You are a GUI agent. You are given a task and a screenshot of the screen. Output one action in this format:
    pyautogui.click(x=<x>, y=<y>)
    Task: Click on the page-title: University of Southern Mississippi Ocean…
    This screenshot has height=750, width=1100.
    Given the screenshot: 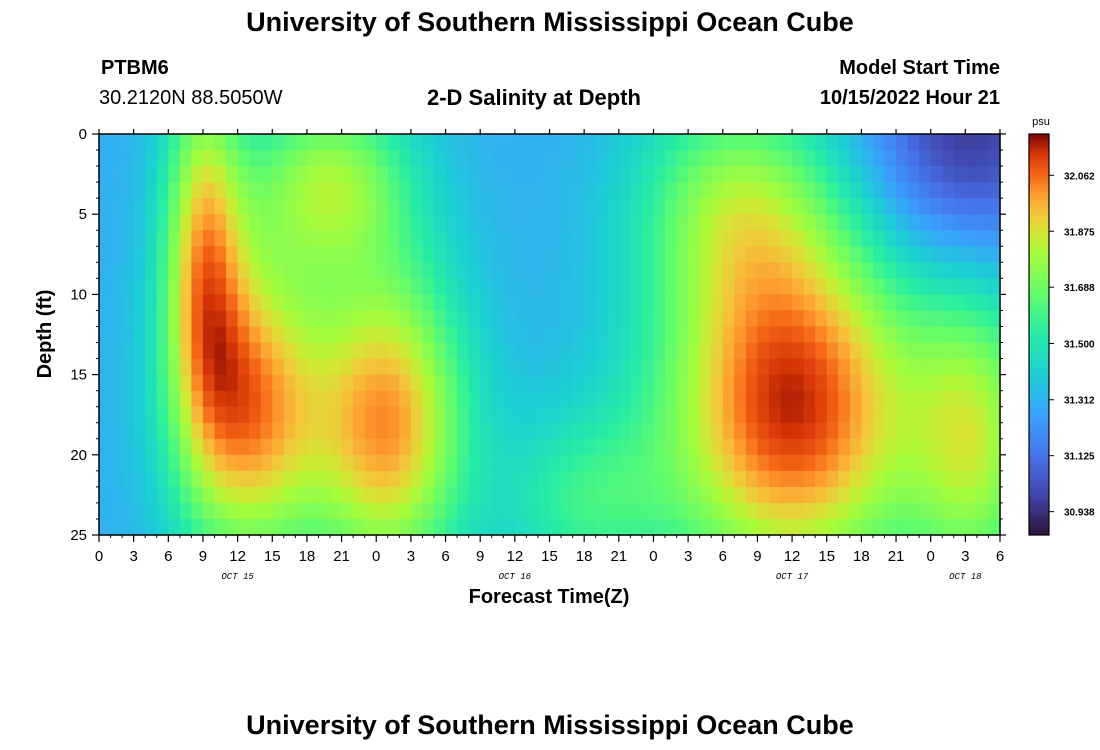 What is the action you would take?
    pyautogui.click(x=550, y=22)
    